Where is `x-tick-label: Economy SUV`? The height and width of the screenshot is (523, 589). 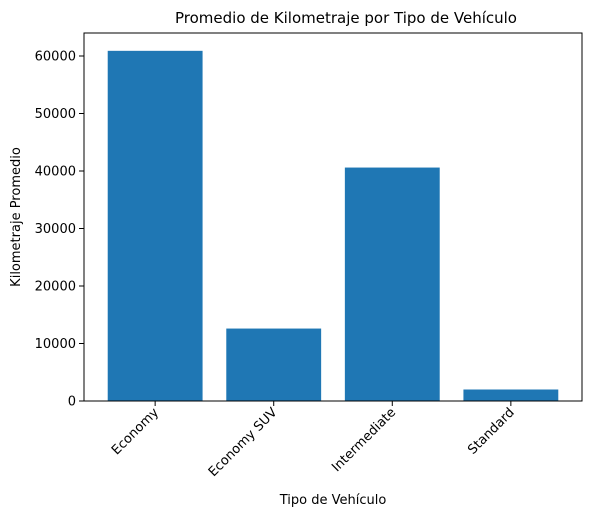
x-tick-label: Economy SUV is located at coordinates (243, 442).